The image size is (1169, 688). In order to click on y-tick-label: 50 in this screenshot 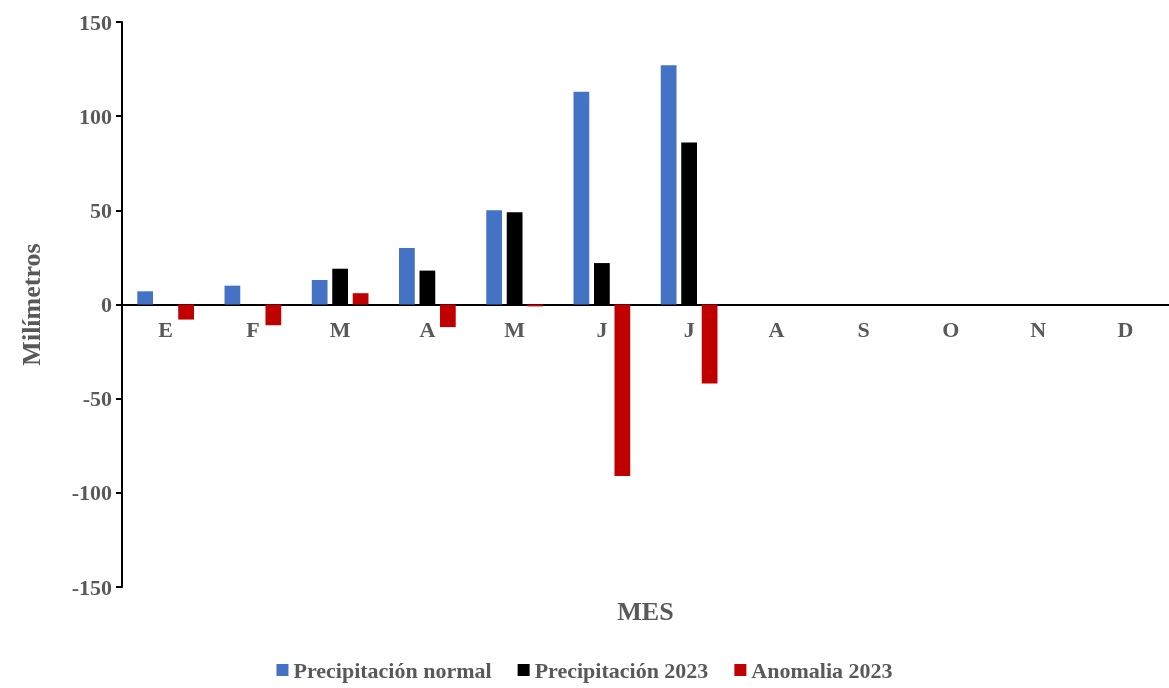, I will do `click(101, 210)`.